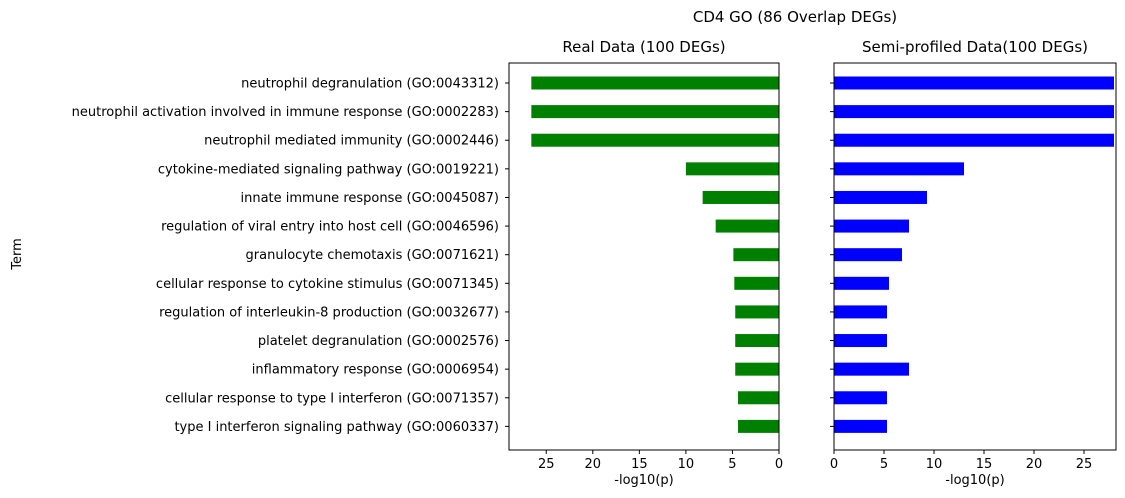 The image size is (1125, 498). What do you see at coordinates (795, 17) in the screenshot?
I see `figure-suptitle: CD4 GO (86 Overlap DEGs)` at bounding box center [795, 17].